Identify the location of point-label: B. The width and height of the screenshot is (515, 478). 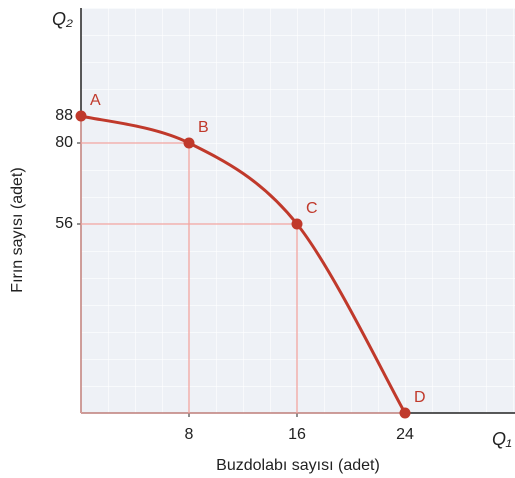
(203, 127).